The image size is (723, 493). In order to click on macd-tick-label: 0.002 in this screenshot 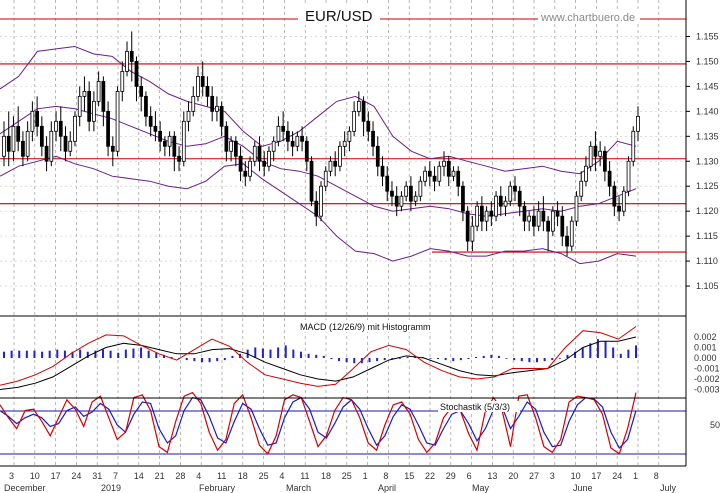, I will do `click(705, 337)`.